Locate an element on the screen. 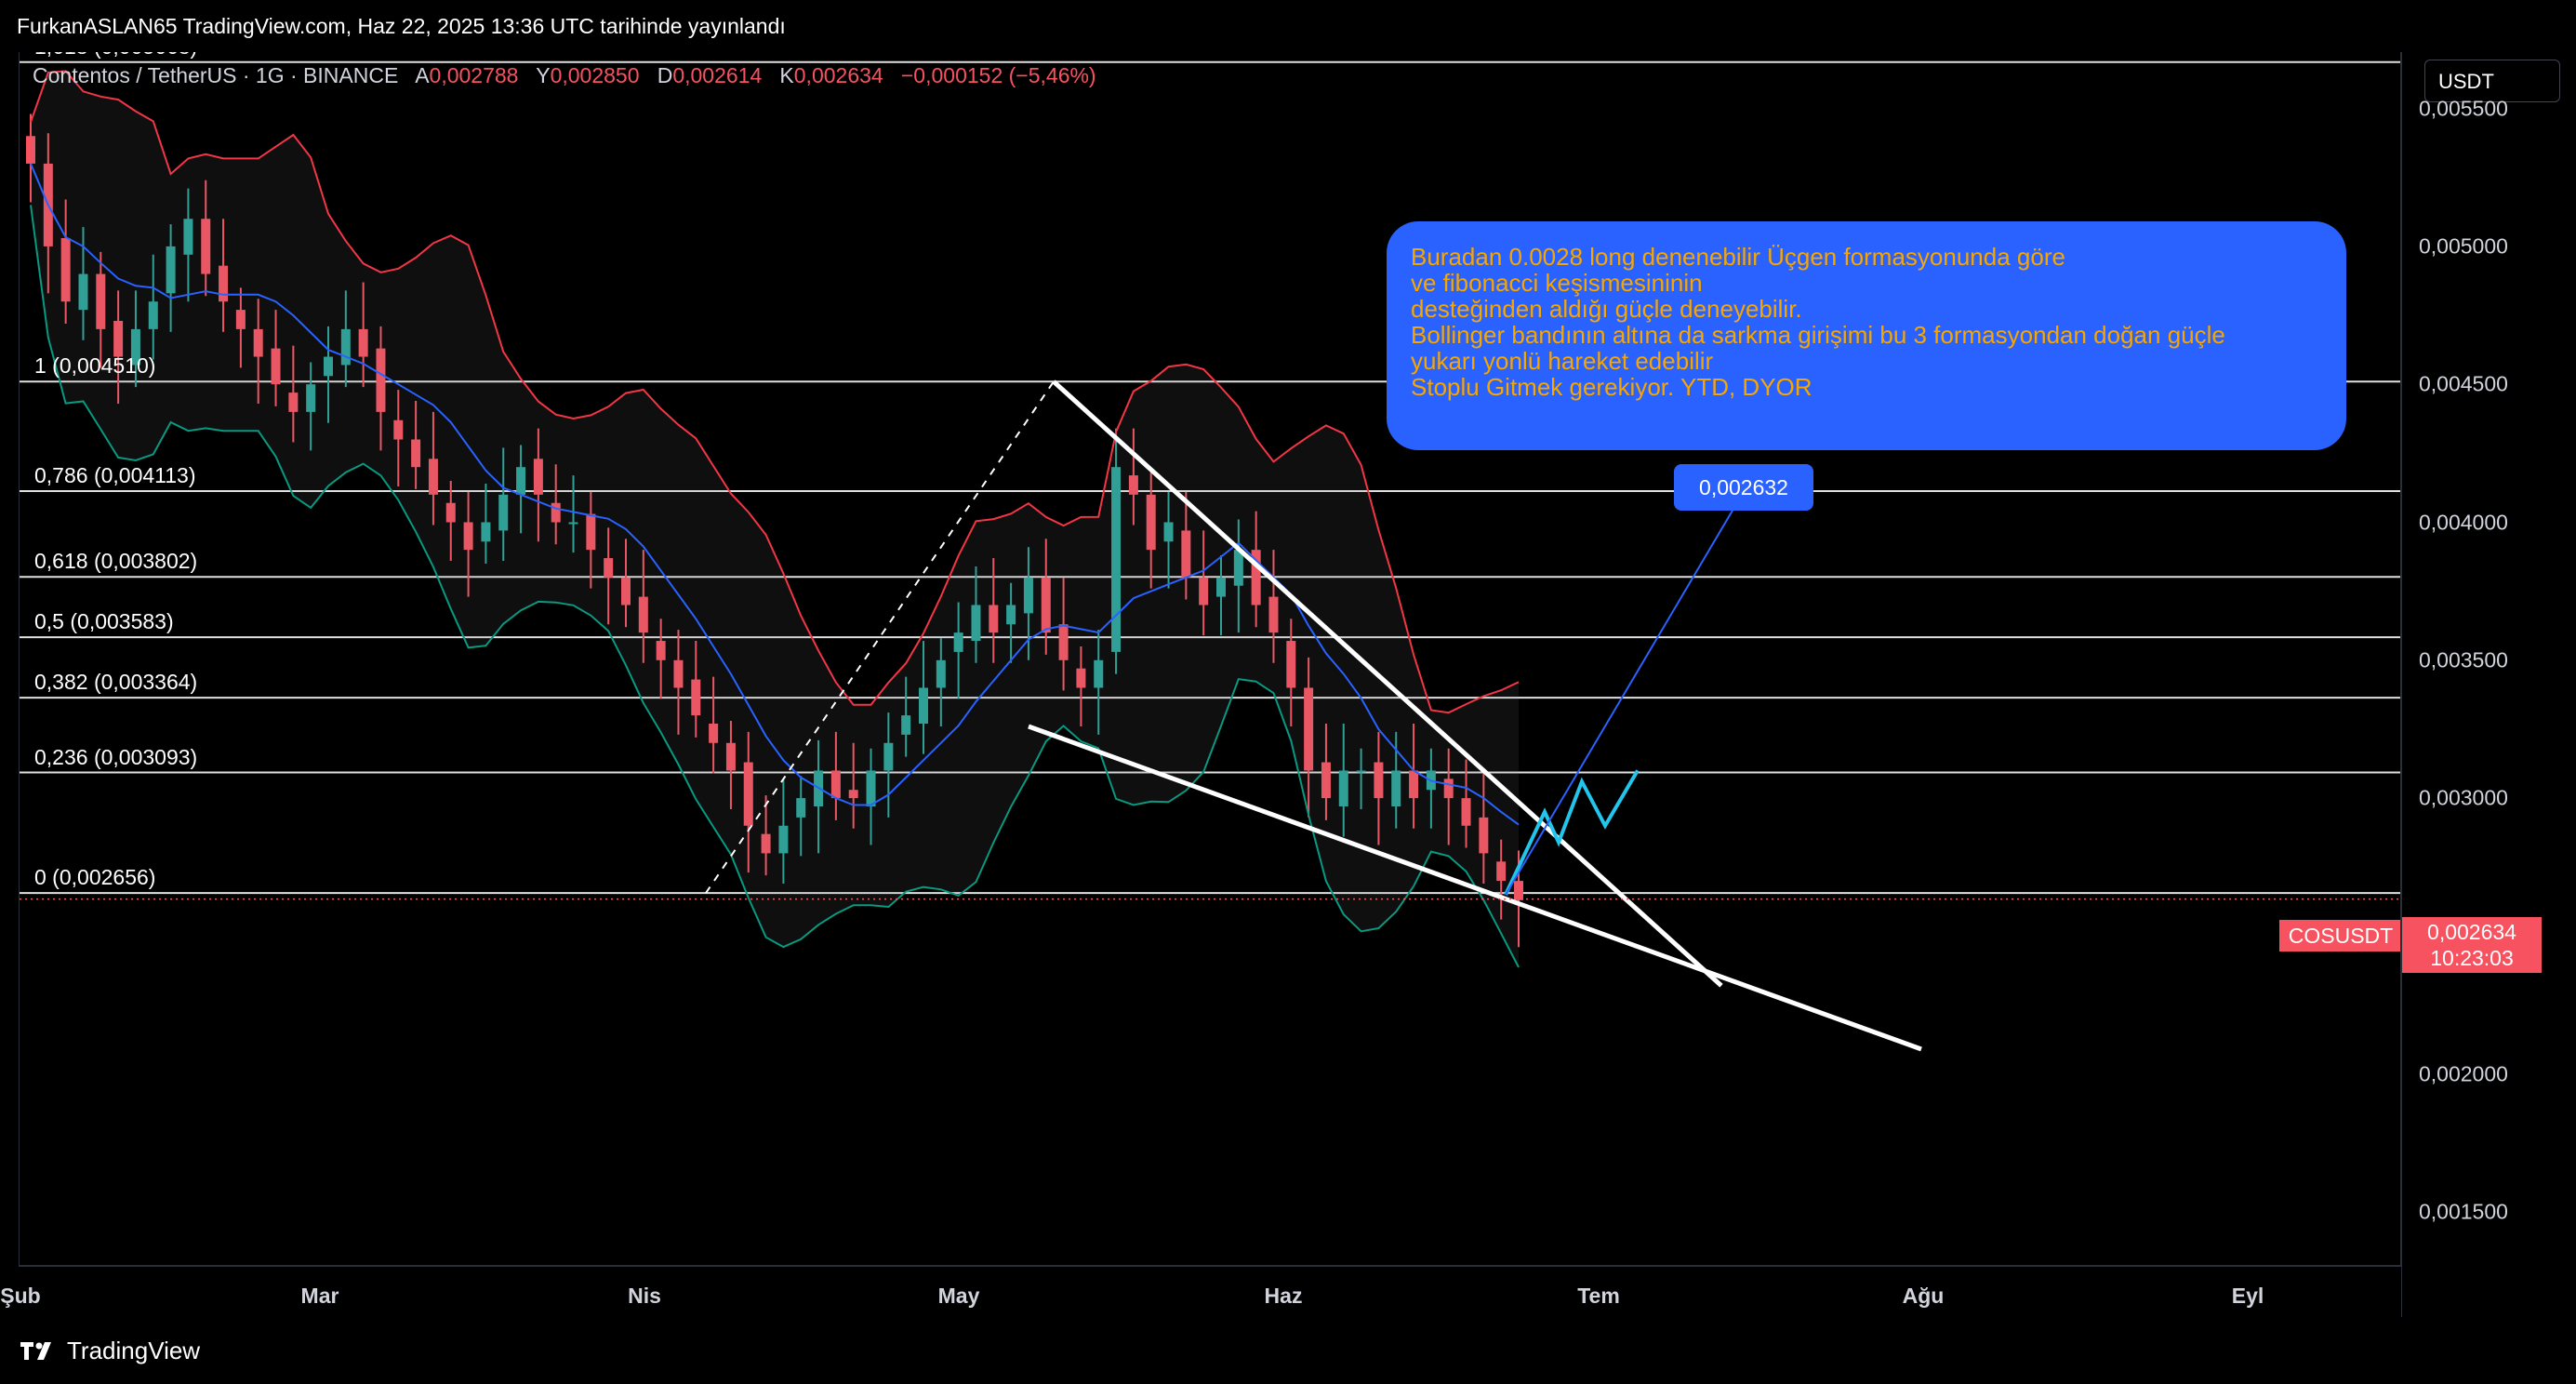  target-price-tag: 0,002632 is located at coordinates (1743, 487).